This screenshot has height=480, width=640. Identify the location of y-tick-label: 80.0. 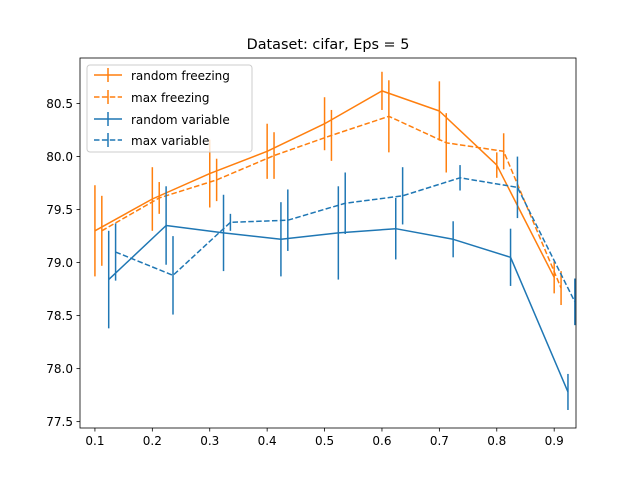
(59, 157).